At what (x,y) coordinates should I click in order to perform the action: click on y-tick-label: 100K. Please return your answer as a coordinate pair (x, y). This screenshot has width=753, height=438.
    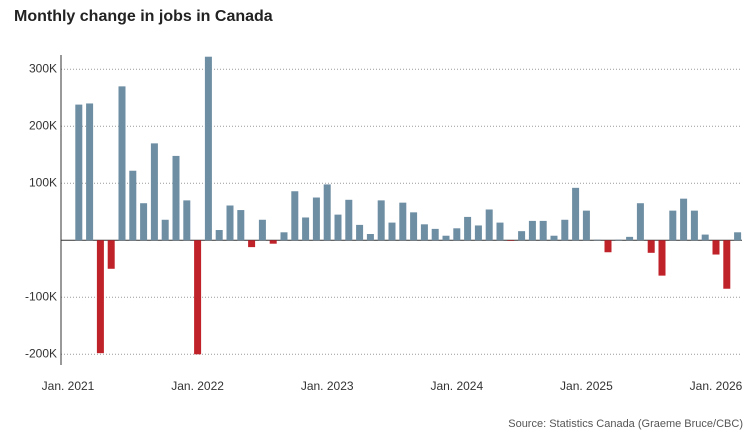
    Looking at the image, I should click on (43, 182).